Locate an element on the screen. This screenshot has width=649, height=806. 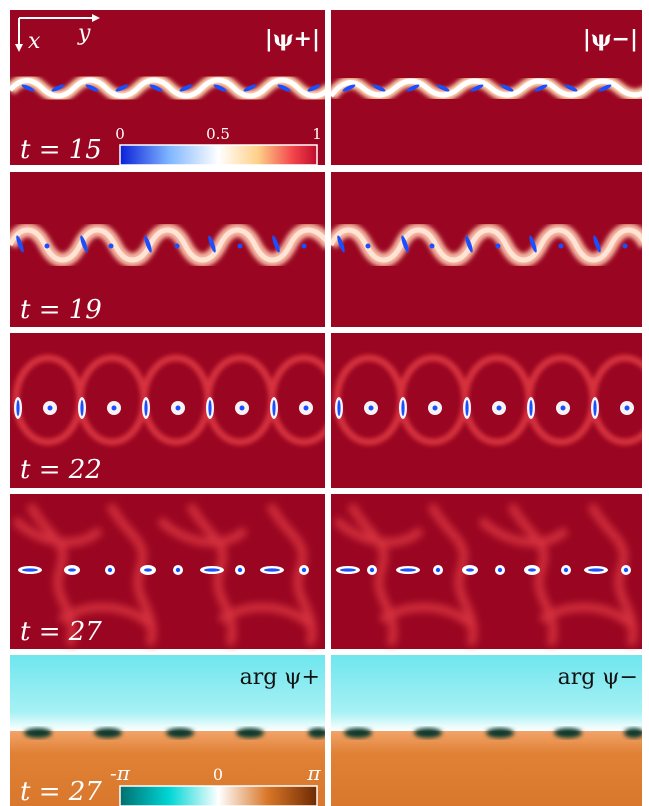
amplitude-colorbar: 0 0.5 1 is located at coordinates (218, 145).